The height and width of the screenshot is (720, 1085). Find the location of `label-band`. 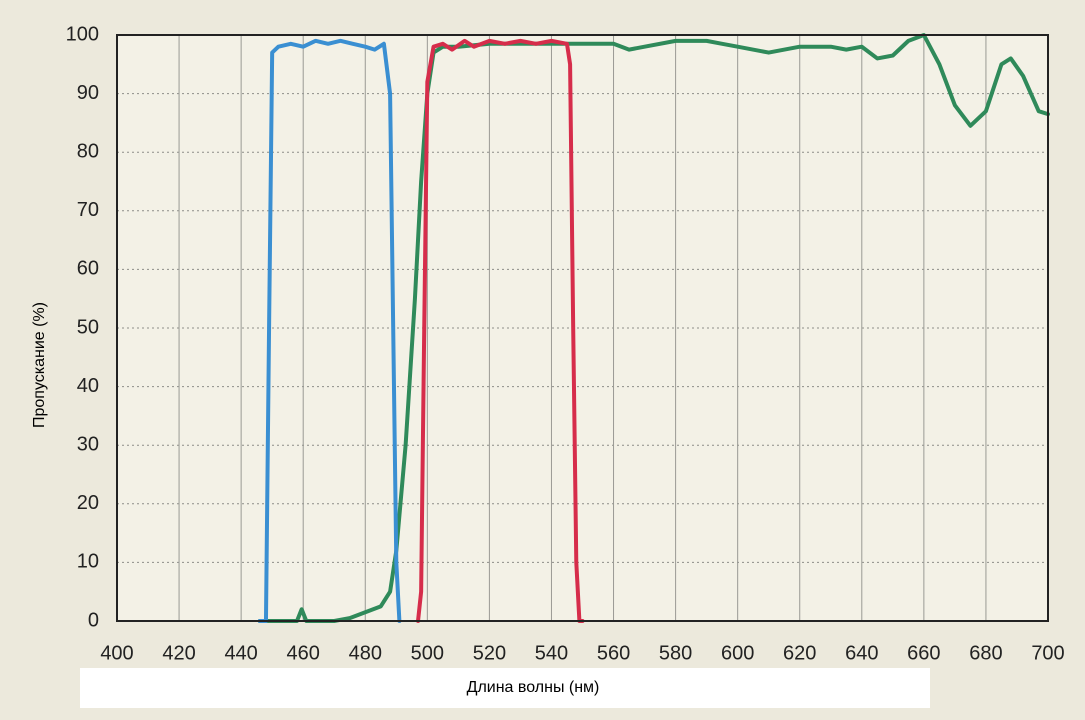

label-band is located at coordinates (505, 688).